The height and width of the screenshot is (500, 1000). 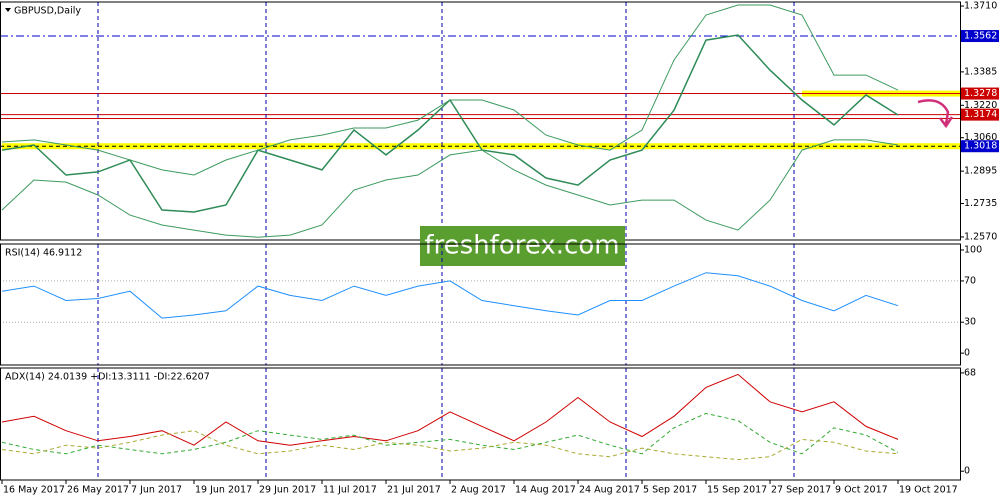 I want to click on level-label: 1.3278, so click(x=980, y=93).